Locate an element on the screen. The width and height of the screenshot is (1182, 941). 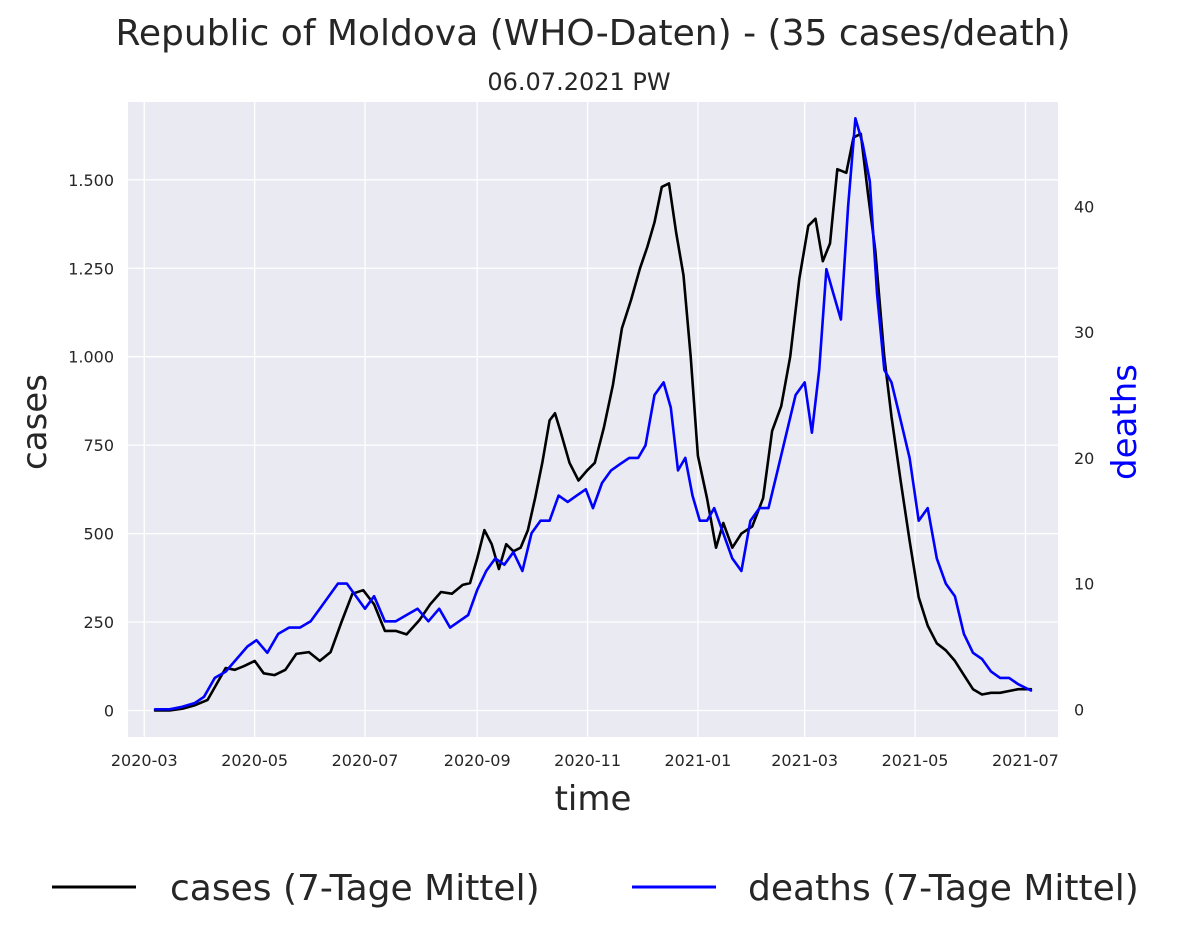
x-tick-label: 2021-07 is located at coordinates (1025, 760).